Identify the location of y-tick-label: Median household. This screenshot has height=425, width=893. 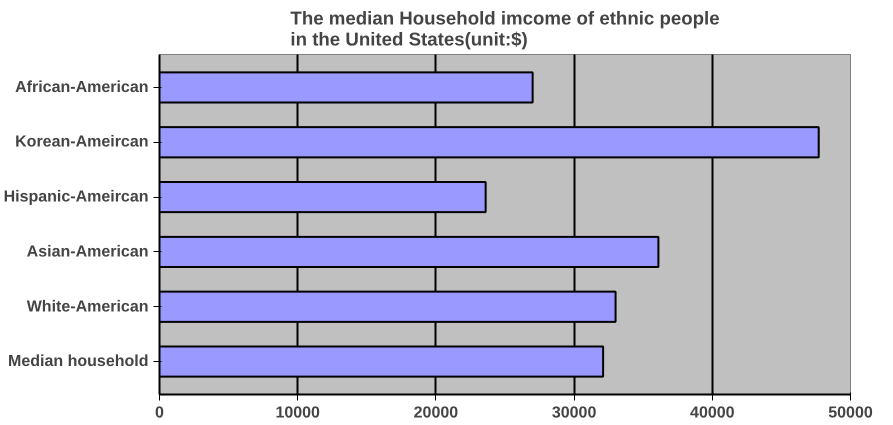
(78, 361).